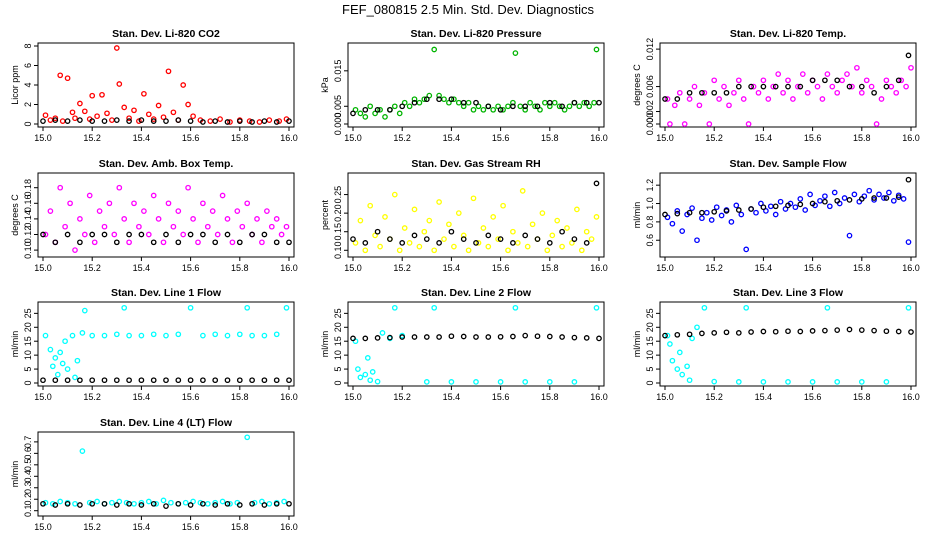  What do you see at coordinates (338, 369) in the screenshot?
I see `y-tick-label: 5` at bounding box center [338, 369].